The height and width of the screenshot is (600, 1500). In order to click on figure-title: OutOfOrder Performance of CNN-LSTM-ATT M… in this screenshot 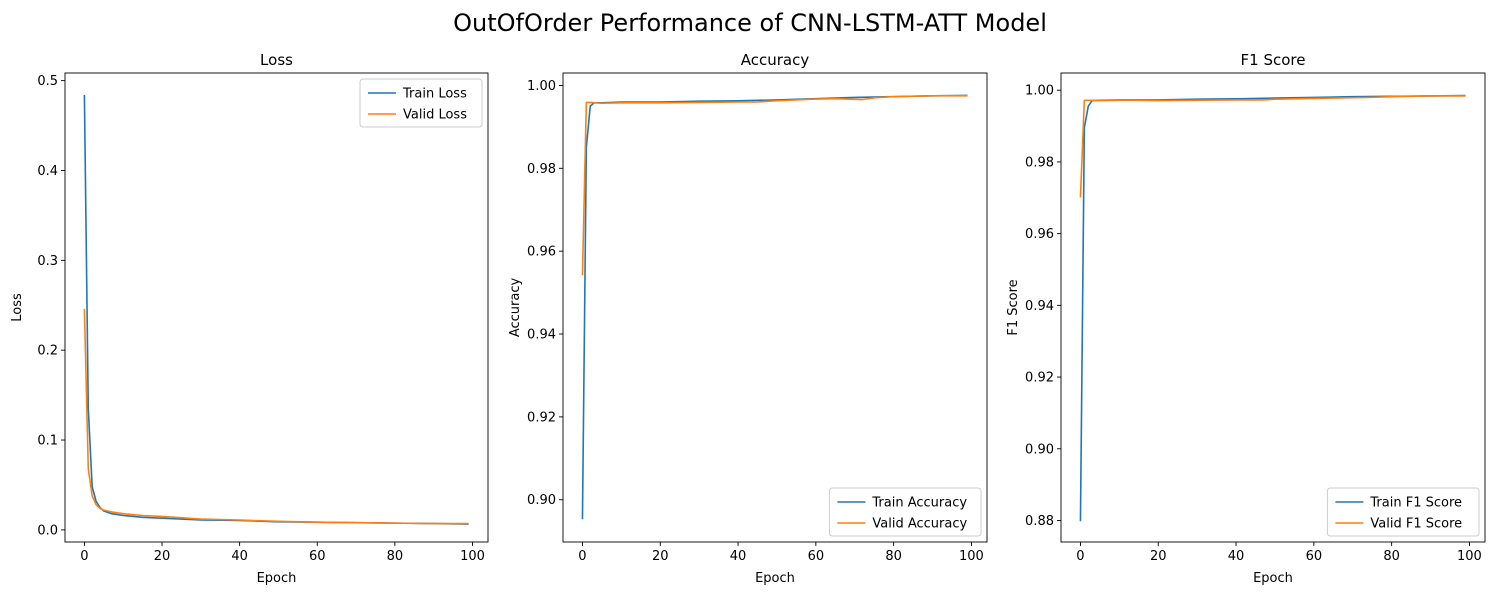, I will do `click(750, 23)`.